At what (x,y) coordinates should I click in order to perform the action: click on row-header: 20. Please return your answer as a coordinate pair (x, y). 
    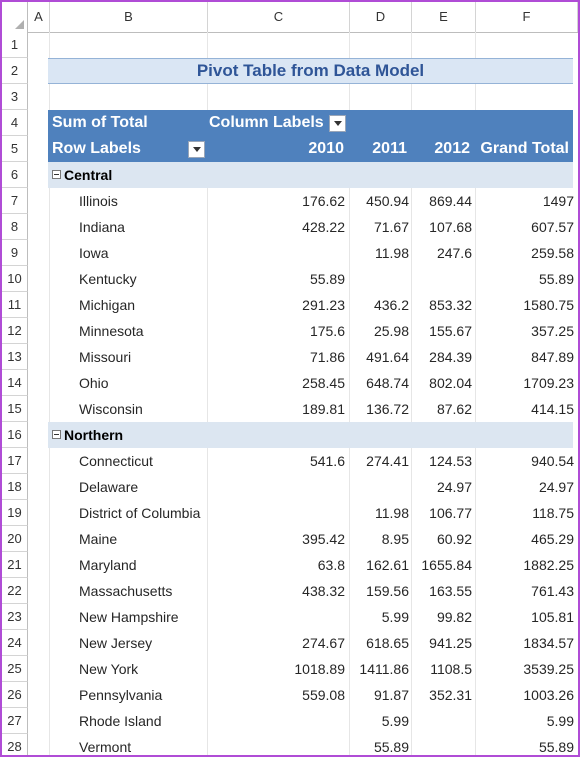
    Looking at the image, I should click on (15, 539).